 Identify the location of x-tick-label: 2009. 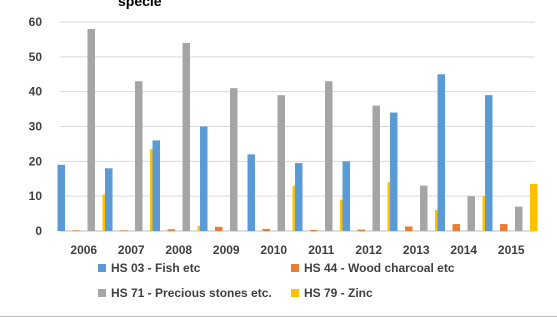
(226, 250).